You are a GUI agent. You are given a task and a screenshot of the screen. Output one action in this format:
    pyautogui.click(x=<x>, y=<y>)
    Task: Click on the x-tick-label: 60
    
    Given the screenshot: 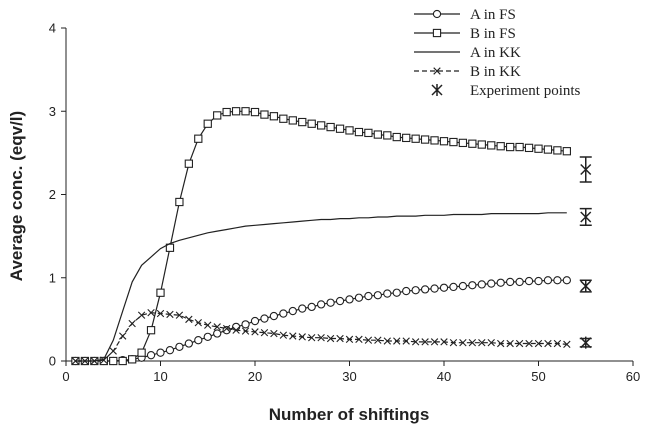 What is the action you would take?
    pyautogui.click(x=633, y=376)
    